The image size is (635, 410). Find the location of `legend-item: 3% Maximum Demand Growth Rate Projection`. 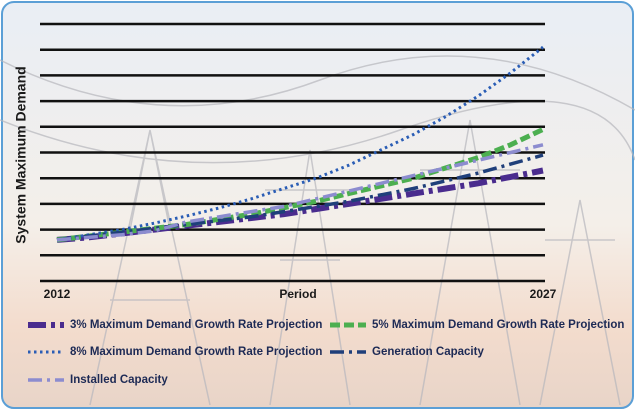

legend-item: 3% Maximum Demand Growth Rate Projection is located at coordinates (175, 325).